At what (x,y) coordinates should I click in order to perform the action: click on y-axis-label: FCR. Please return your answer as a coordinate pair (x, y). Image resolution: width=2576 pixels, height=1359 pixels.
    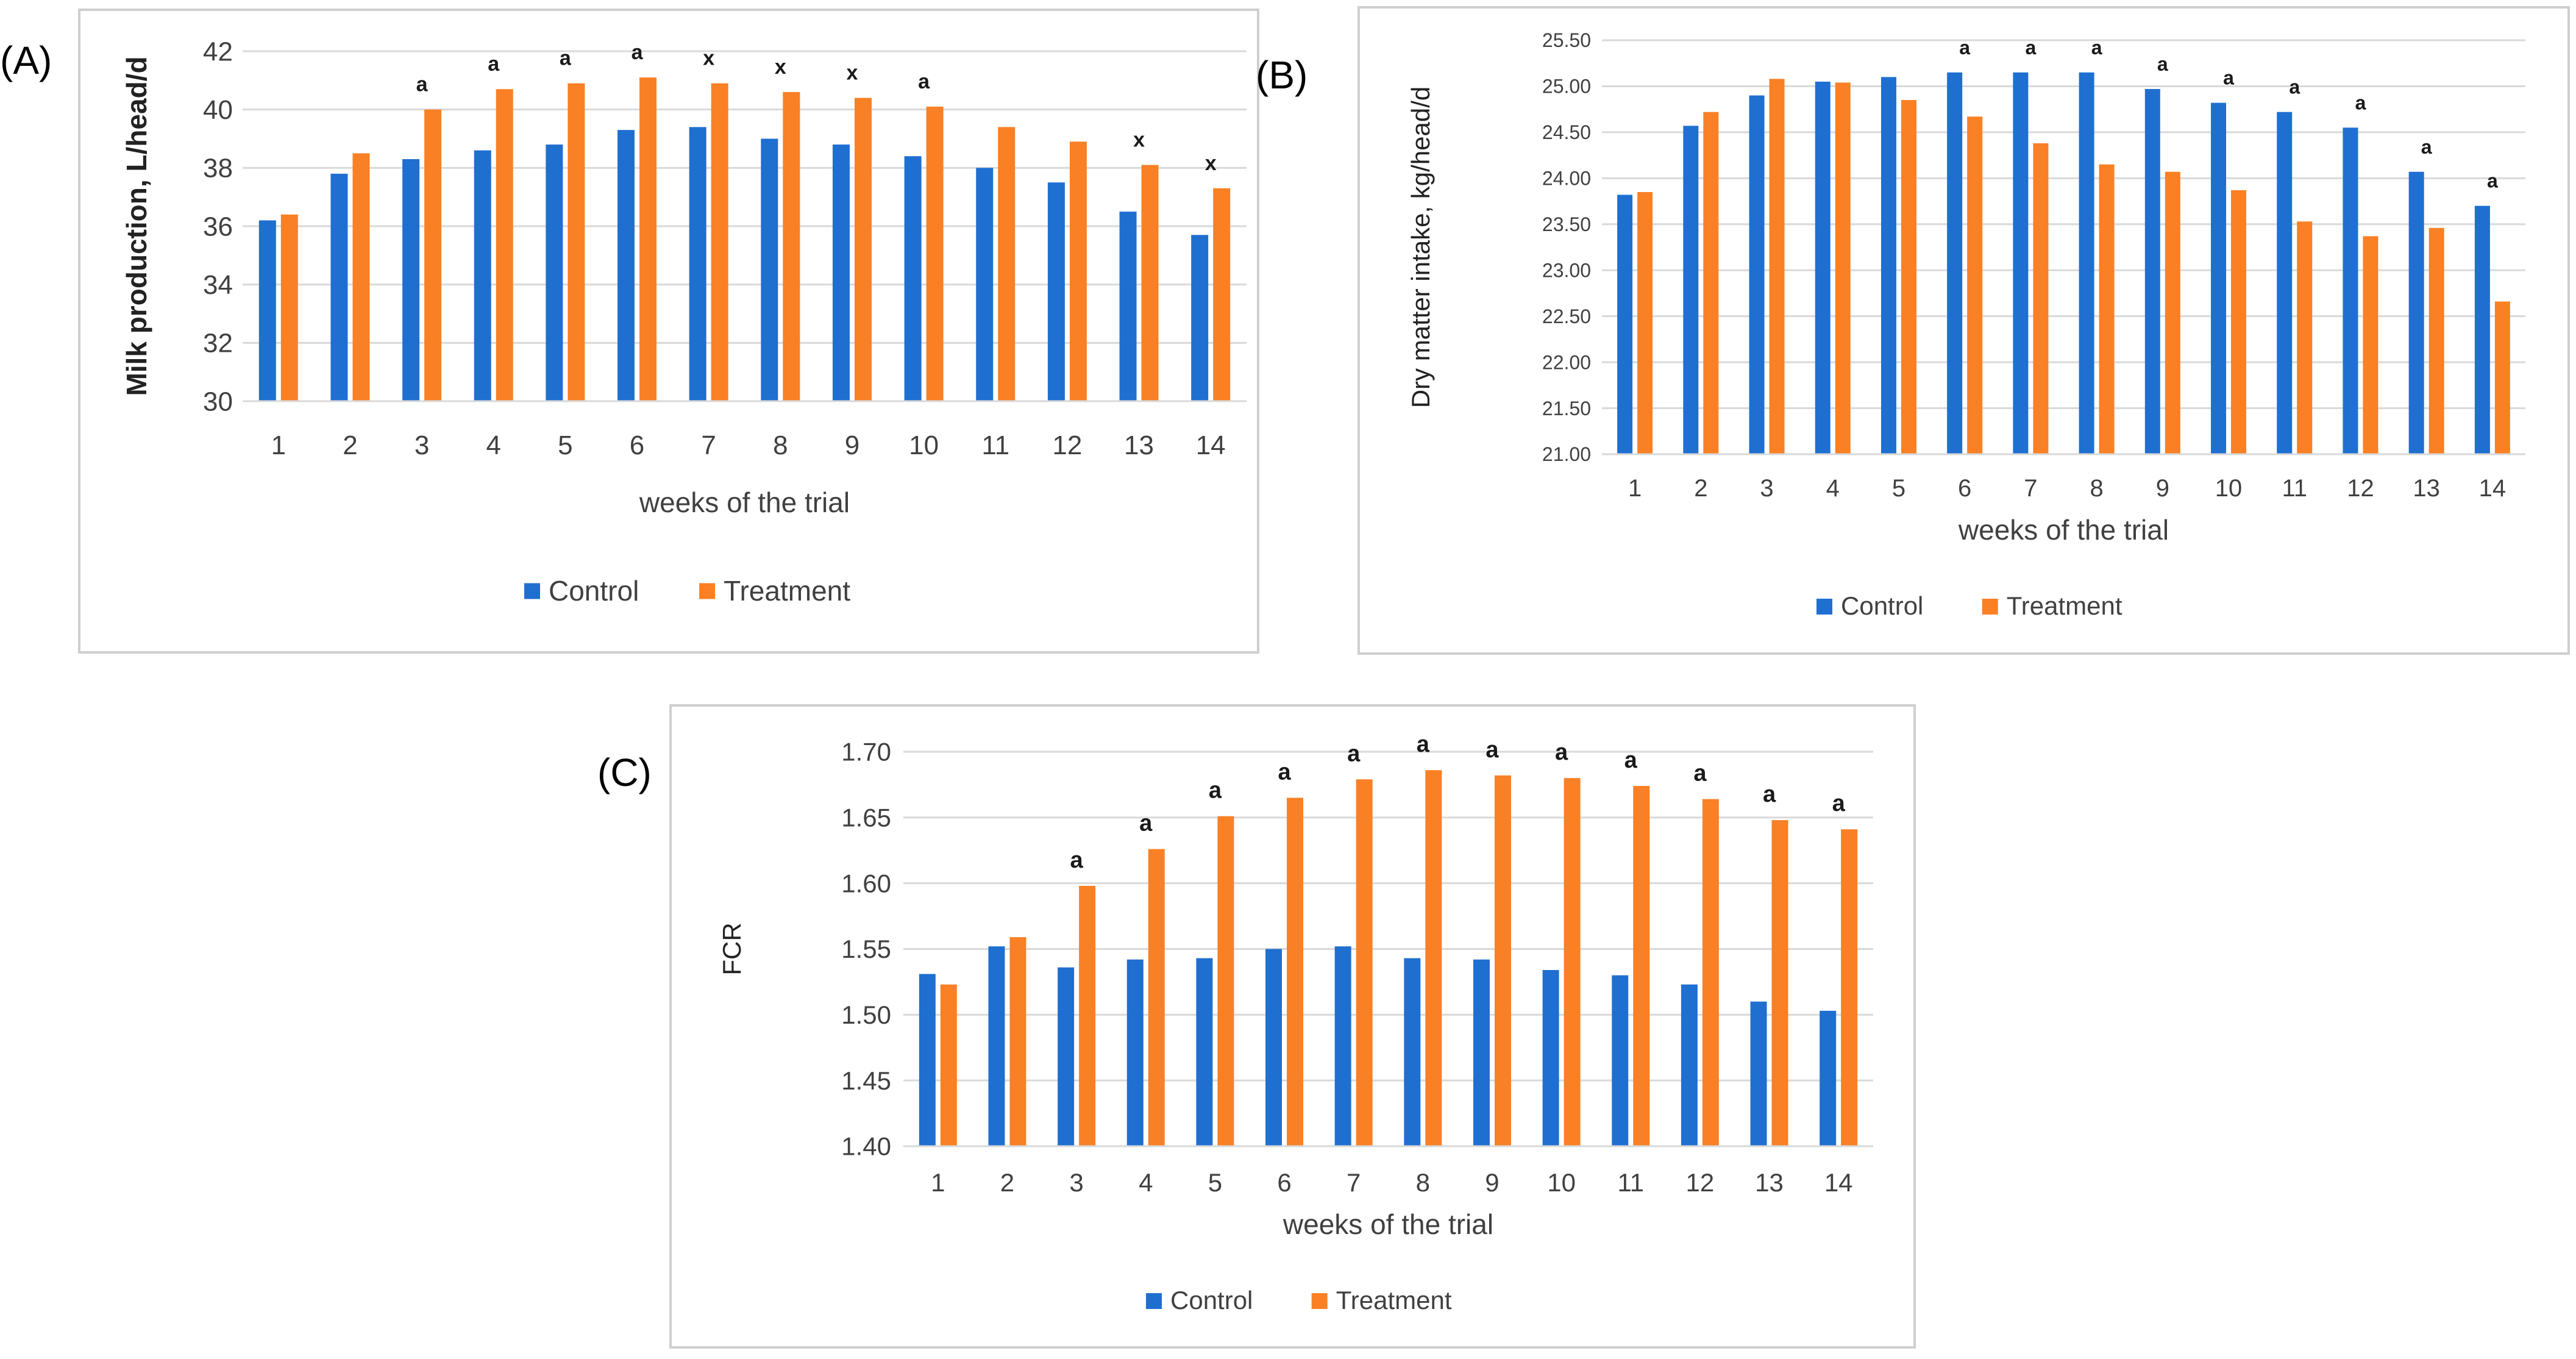
    Looking at the image, I should click on (731, 948).